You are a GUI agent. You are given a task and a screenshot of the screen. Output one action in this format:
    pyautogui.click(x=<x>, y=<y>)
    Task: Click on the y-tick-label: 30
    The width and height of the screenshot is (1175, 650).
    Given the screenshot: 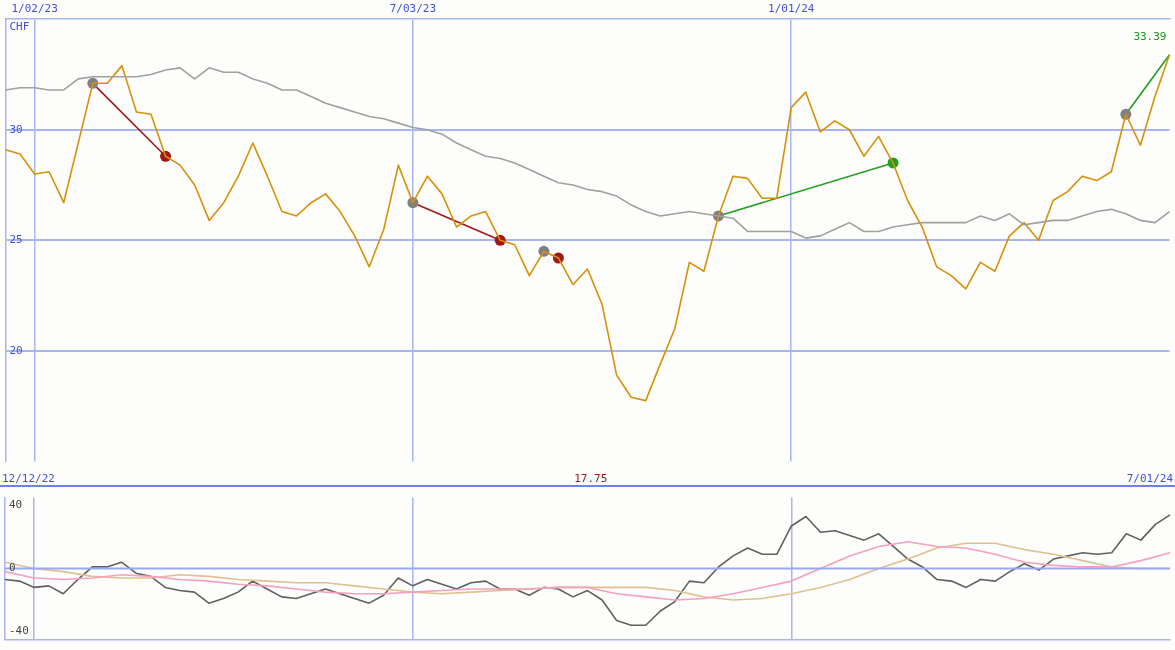 What is the action you would take?
    pyautogui.click(x=16, y=129)
    